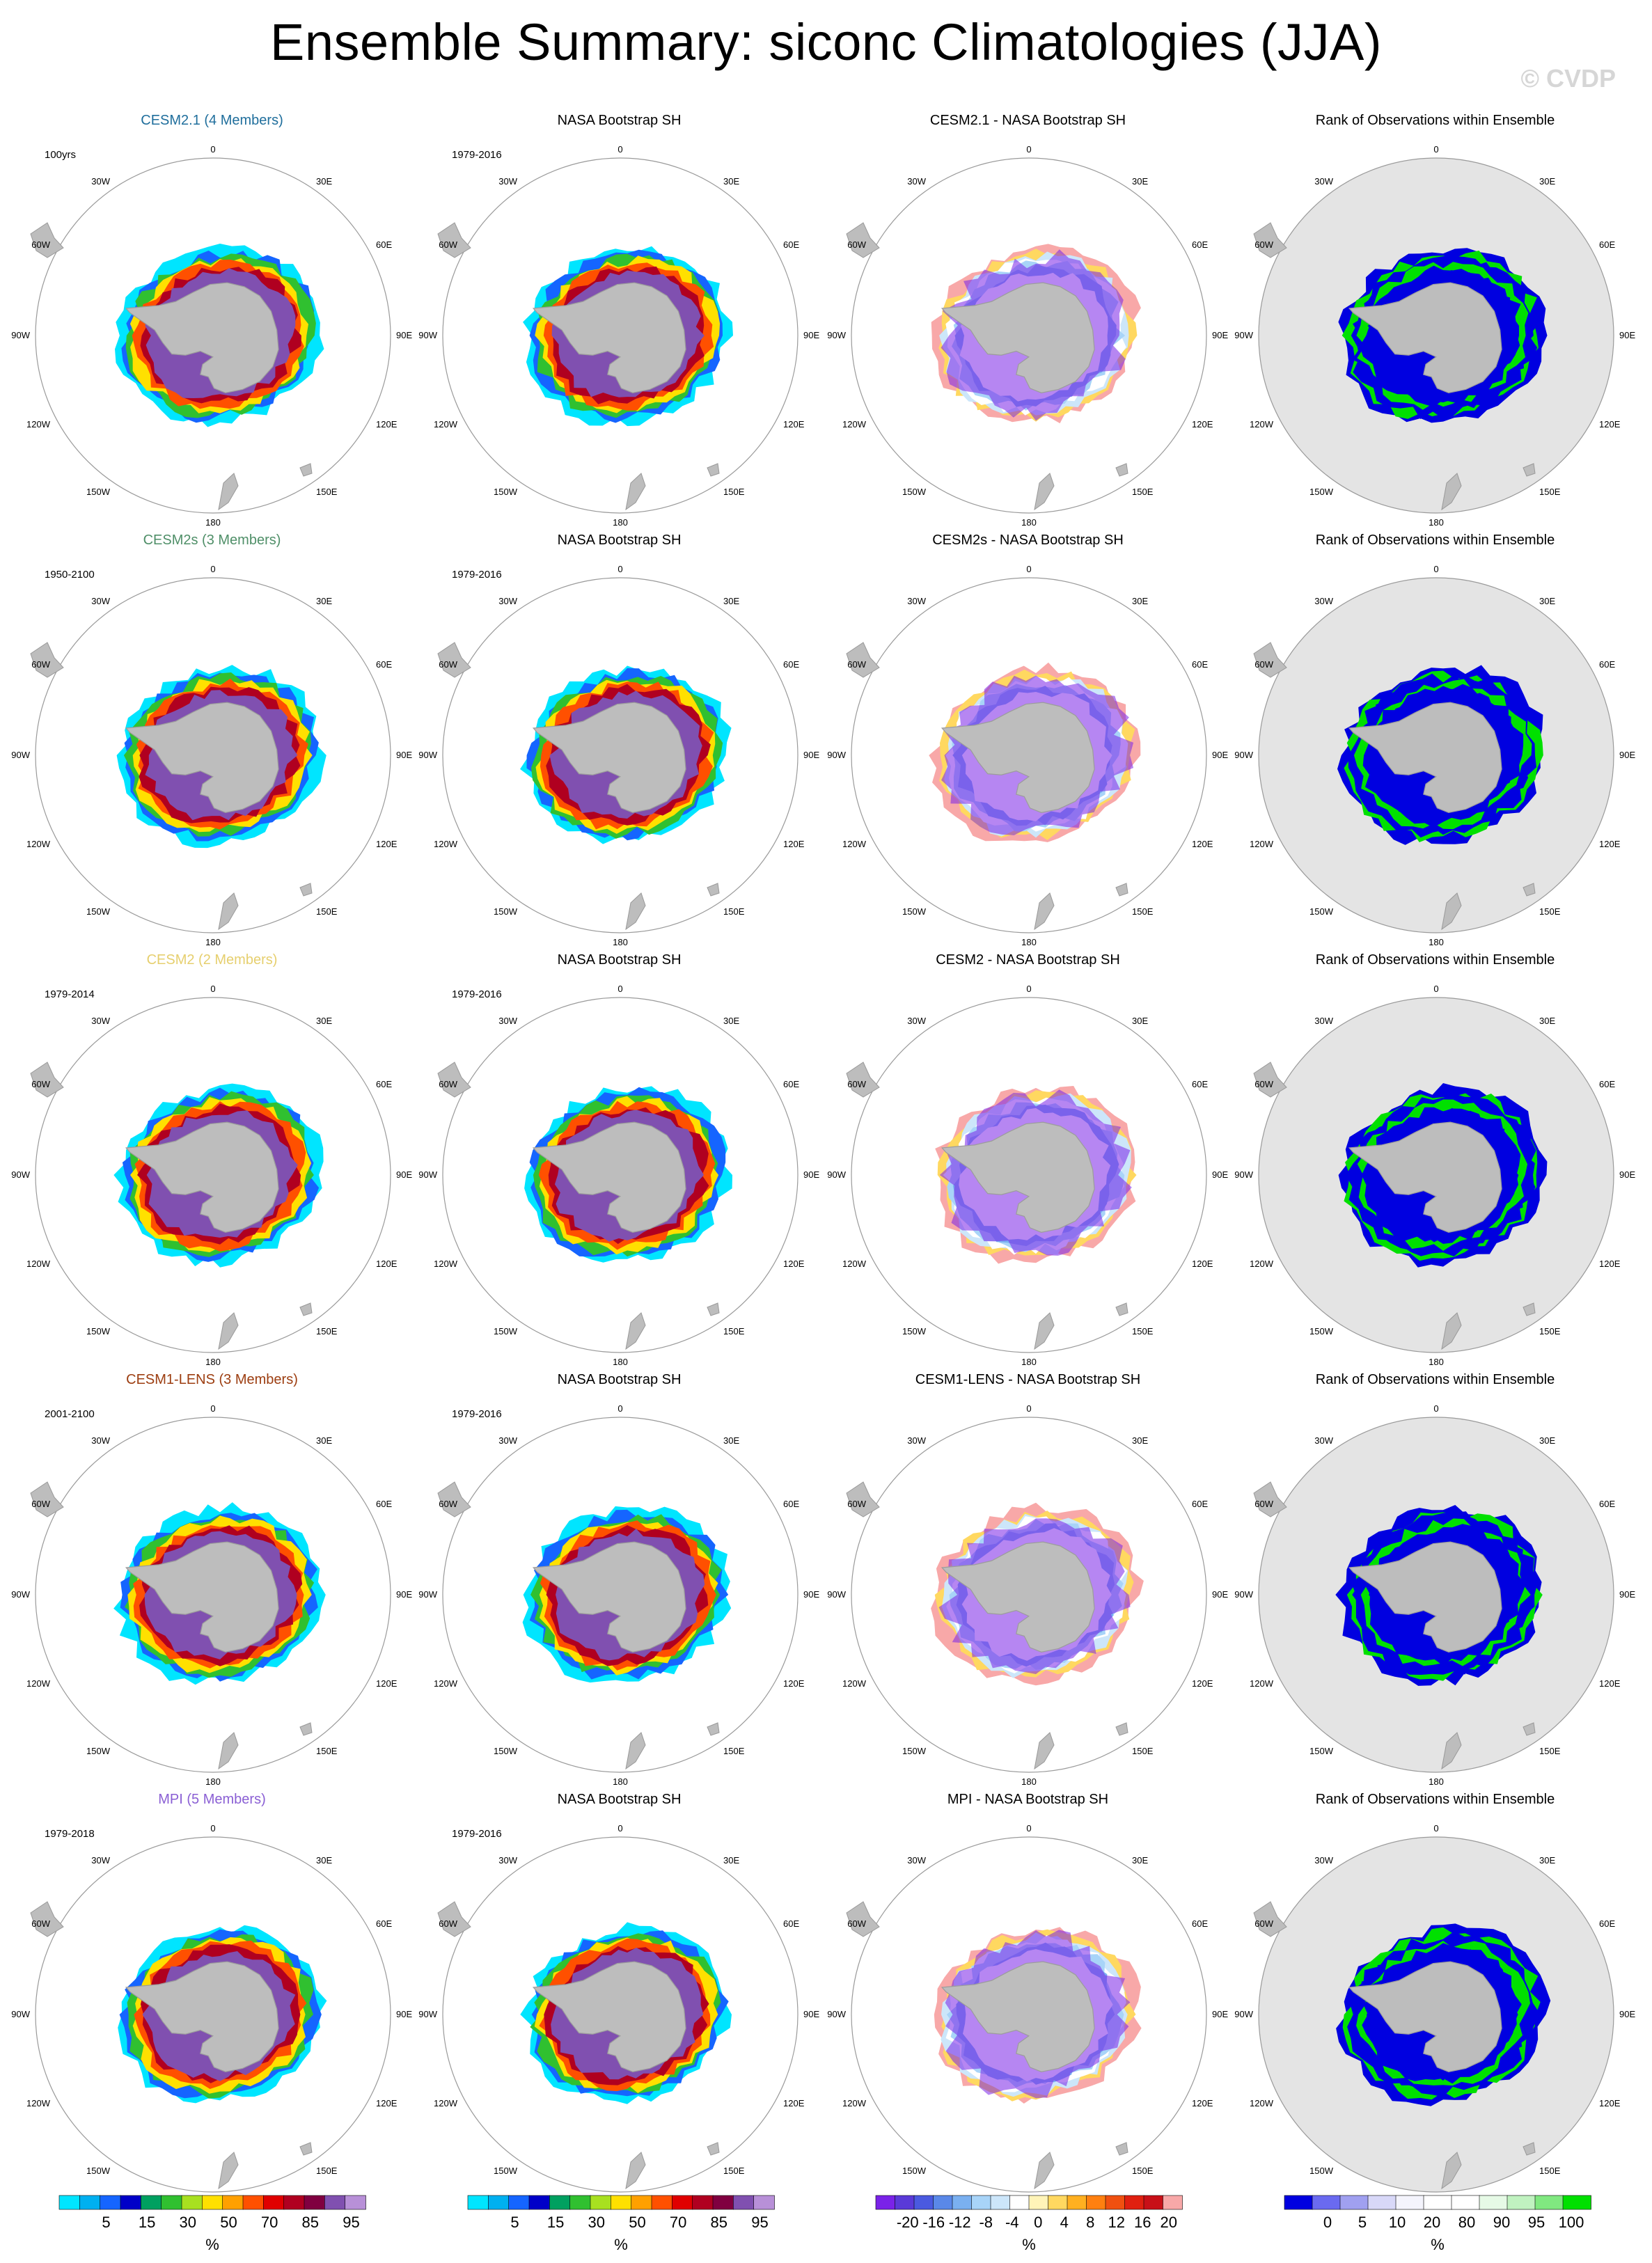 This screenshot has width=1652, height=2263. What do you see at coordinates (1028, 960) in the screenshot?
I see `panel-title: CESM2 - NASA Bootstrap SH` at bounding box center [1028, 960].